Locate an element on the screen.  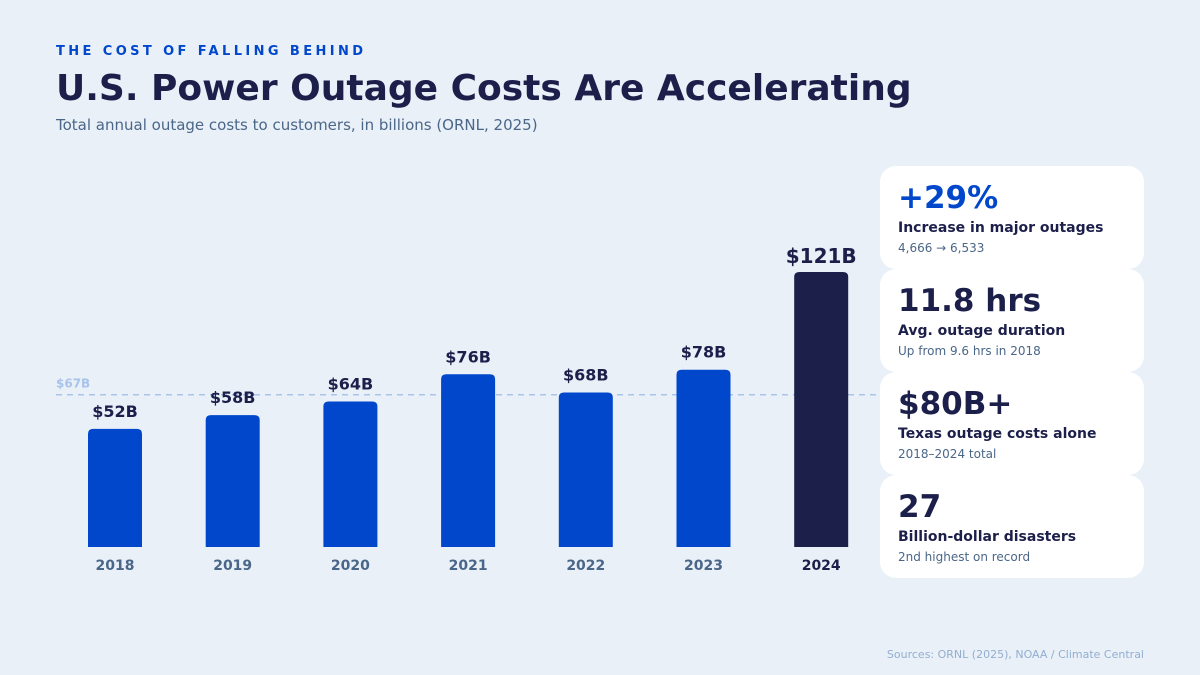
reference-line-label: $67B is located at coordinates (73, 384).